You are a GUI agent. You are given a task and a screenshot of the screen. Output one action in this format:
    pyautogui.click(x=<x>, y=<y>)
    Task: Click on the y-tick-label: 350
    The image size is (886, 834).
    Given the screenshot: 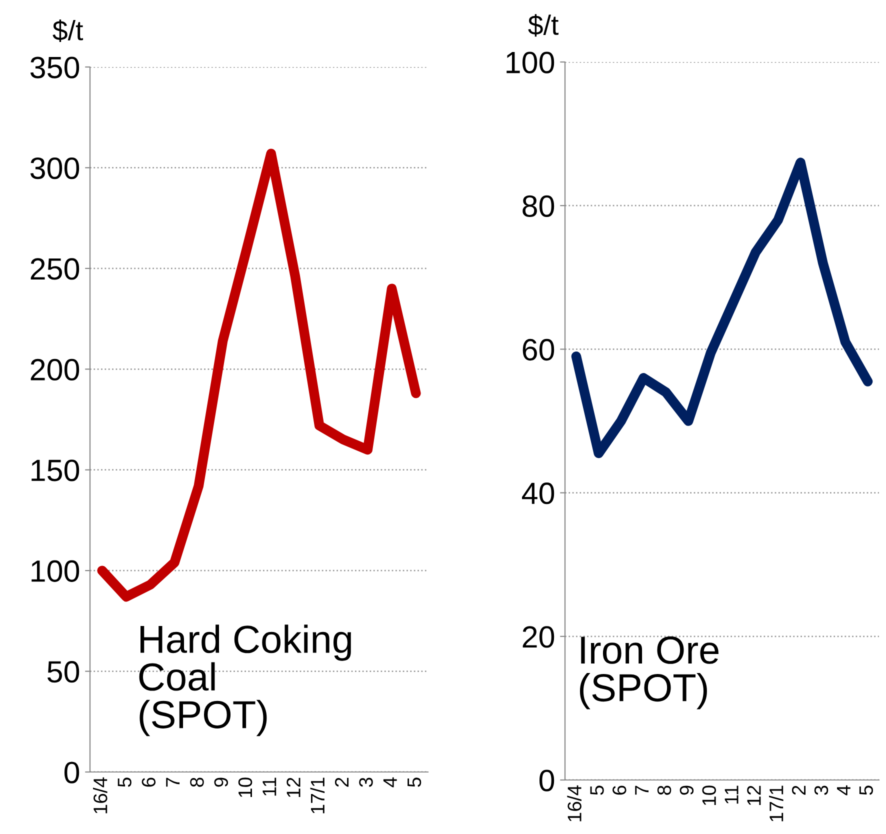 What is the action you would take?
    pyautogui.click(x=55, y=67)
    